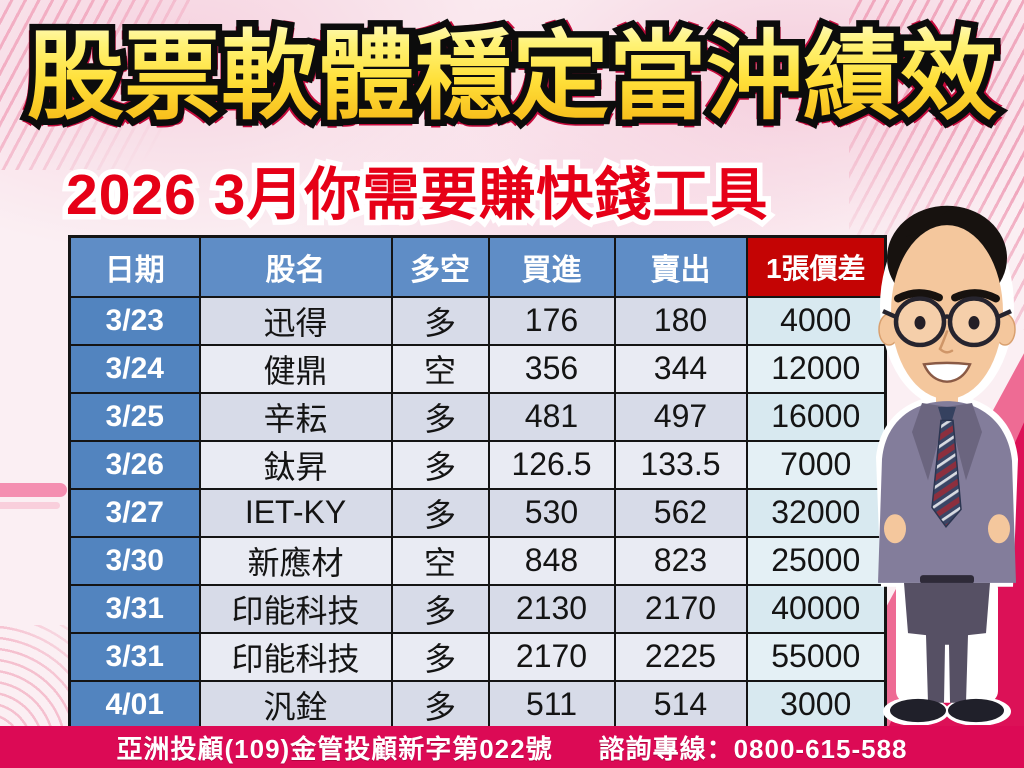 Image resolution: width=1024 pixels, height=768 pixels. Describe the element at coordinates (680, 368) in the screenshot. I see `cell-sell: 344` at that location.